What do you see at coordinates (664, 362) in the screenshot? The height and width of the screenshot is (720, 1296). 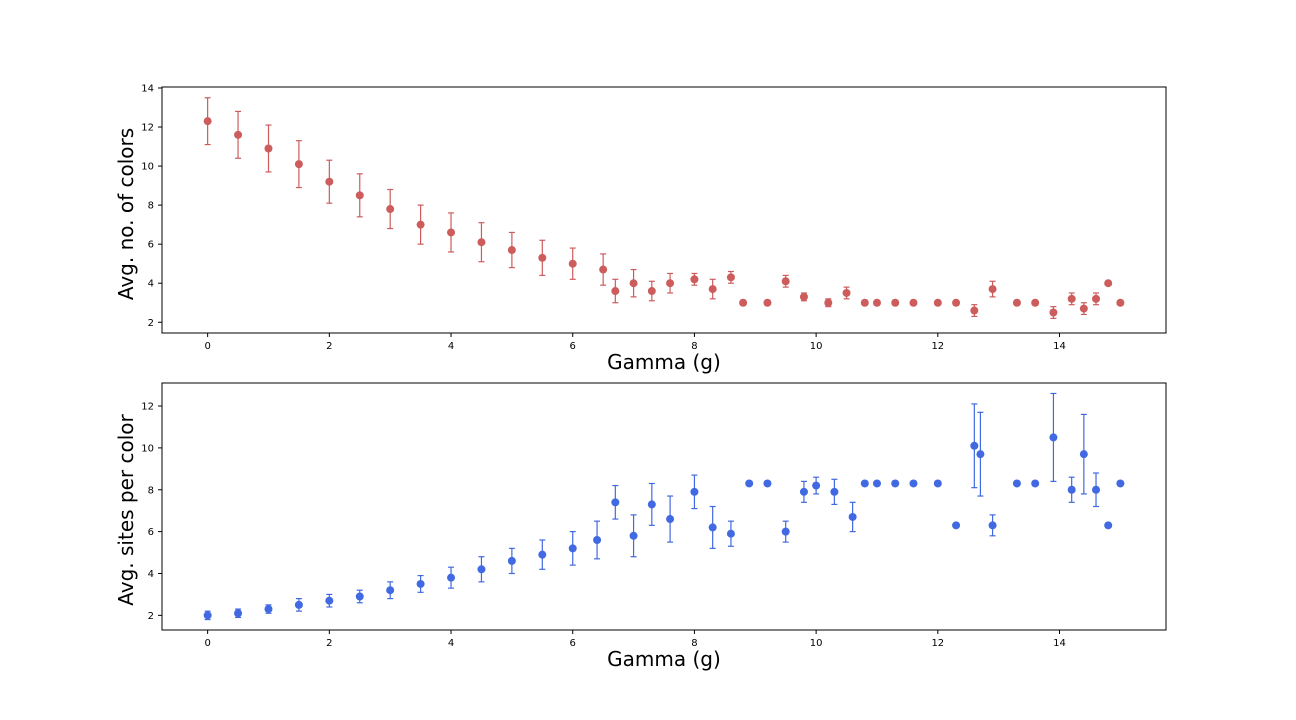 I see `colors-x-axis-label: Gamma (g)` at bounding box center [664, 362].